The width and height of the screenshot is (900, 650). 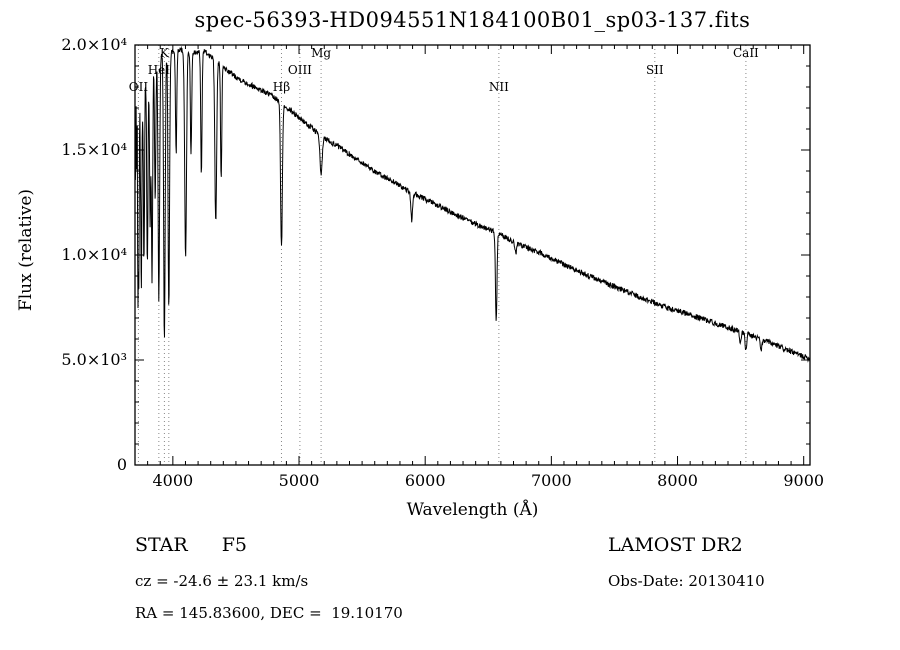 I want to click on x-tick-label: 9000, so click(x=803, y=480).